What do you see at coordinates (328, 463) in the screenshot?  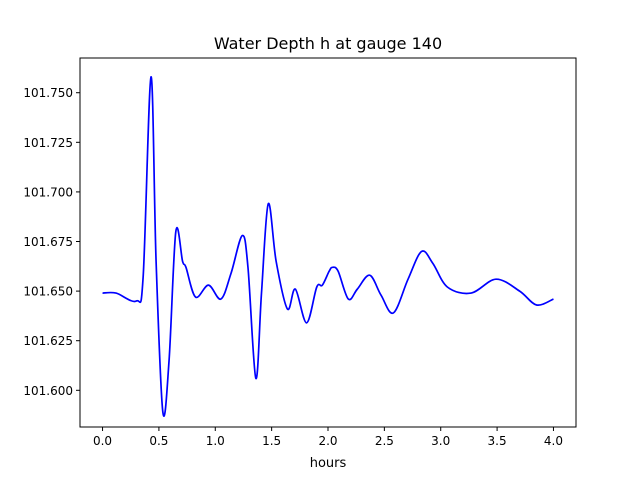 I see `x-axis-label: hours` at bounding box center [328, 463].